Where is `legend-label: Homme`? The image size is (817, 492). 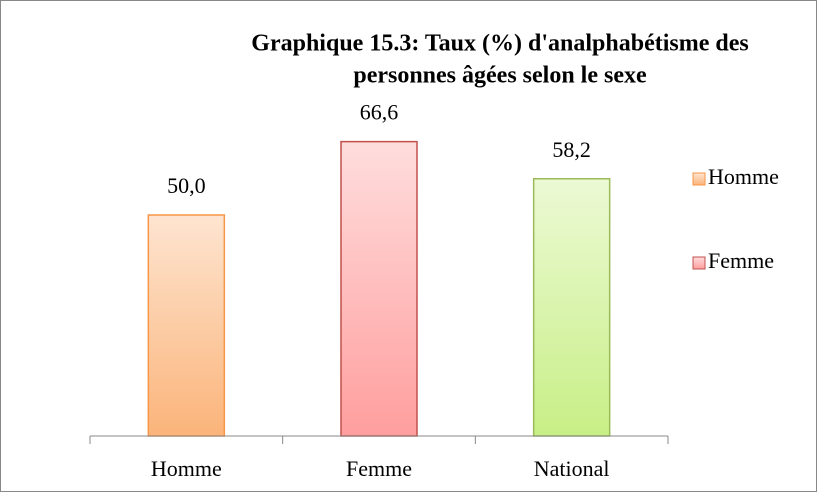 legend-label: Homme is located at coordinates (743, 176).